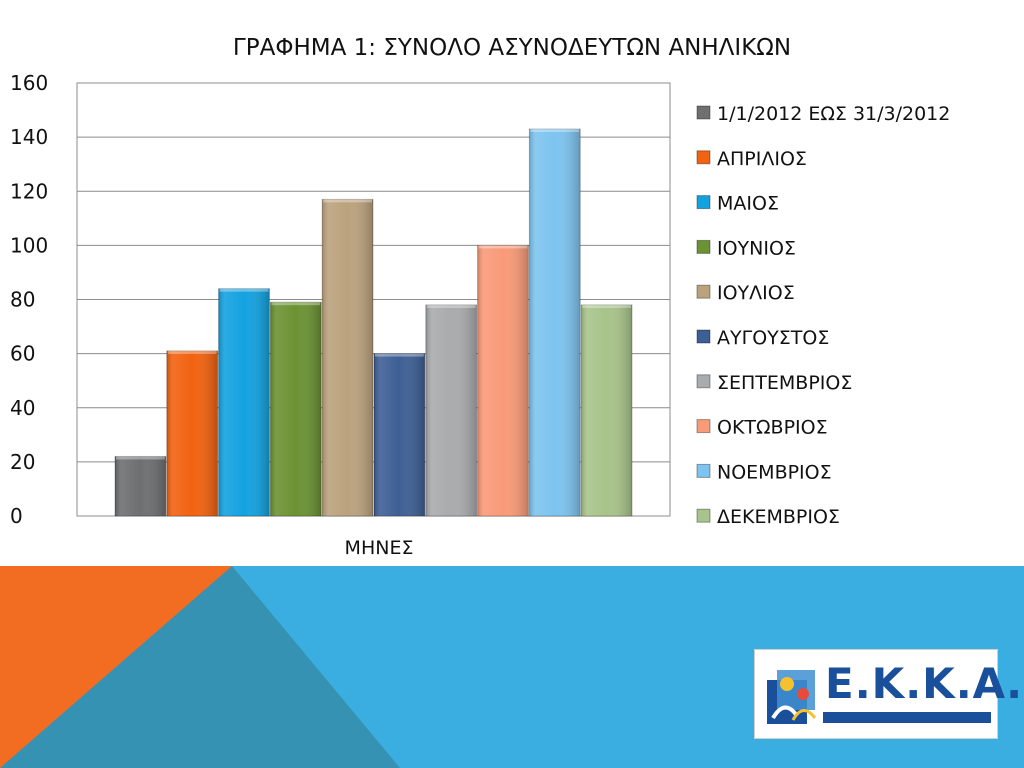 The width and height of the screenshot is (1024, 768). I want to click on y-tick-label: 80, so click(22, 300).